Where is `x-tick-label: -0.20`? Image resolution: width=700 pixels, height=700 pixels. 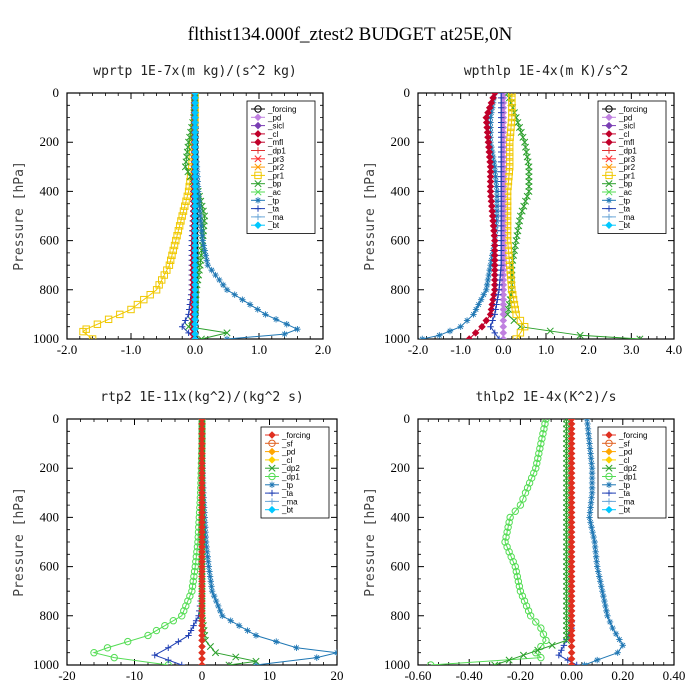
x-tick-label: -0.20 is located at coordinates (520, 675).